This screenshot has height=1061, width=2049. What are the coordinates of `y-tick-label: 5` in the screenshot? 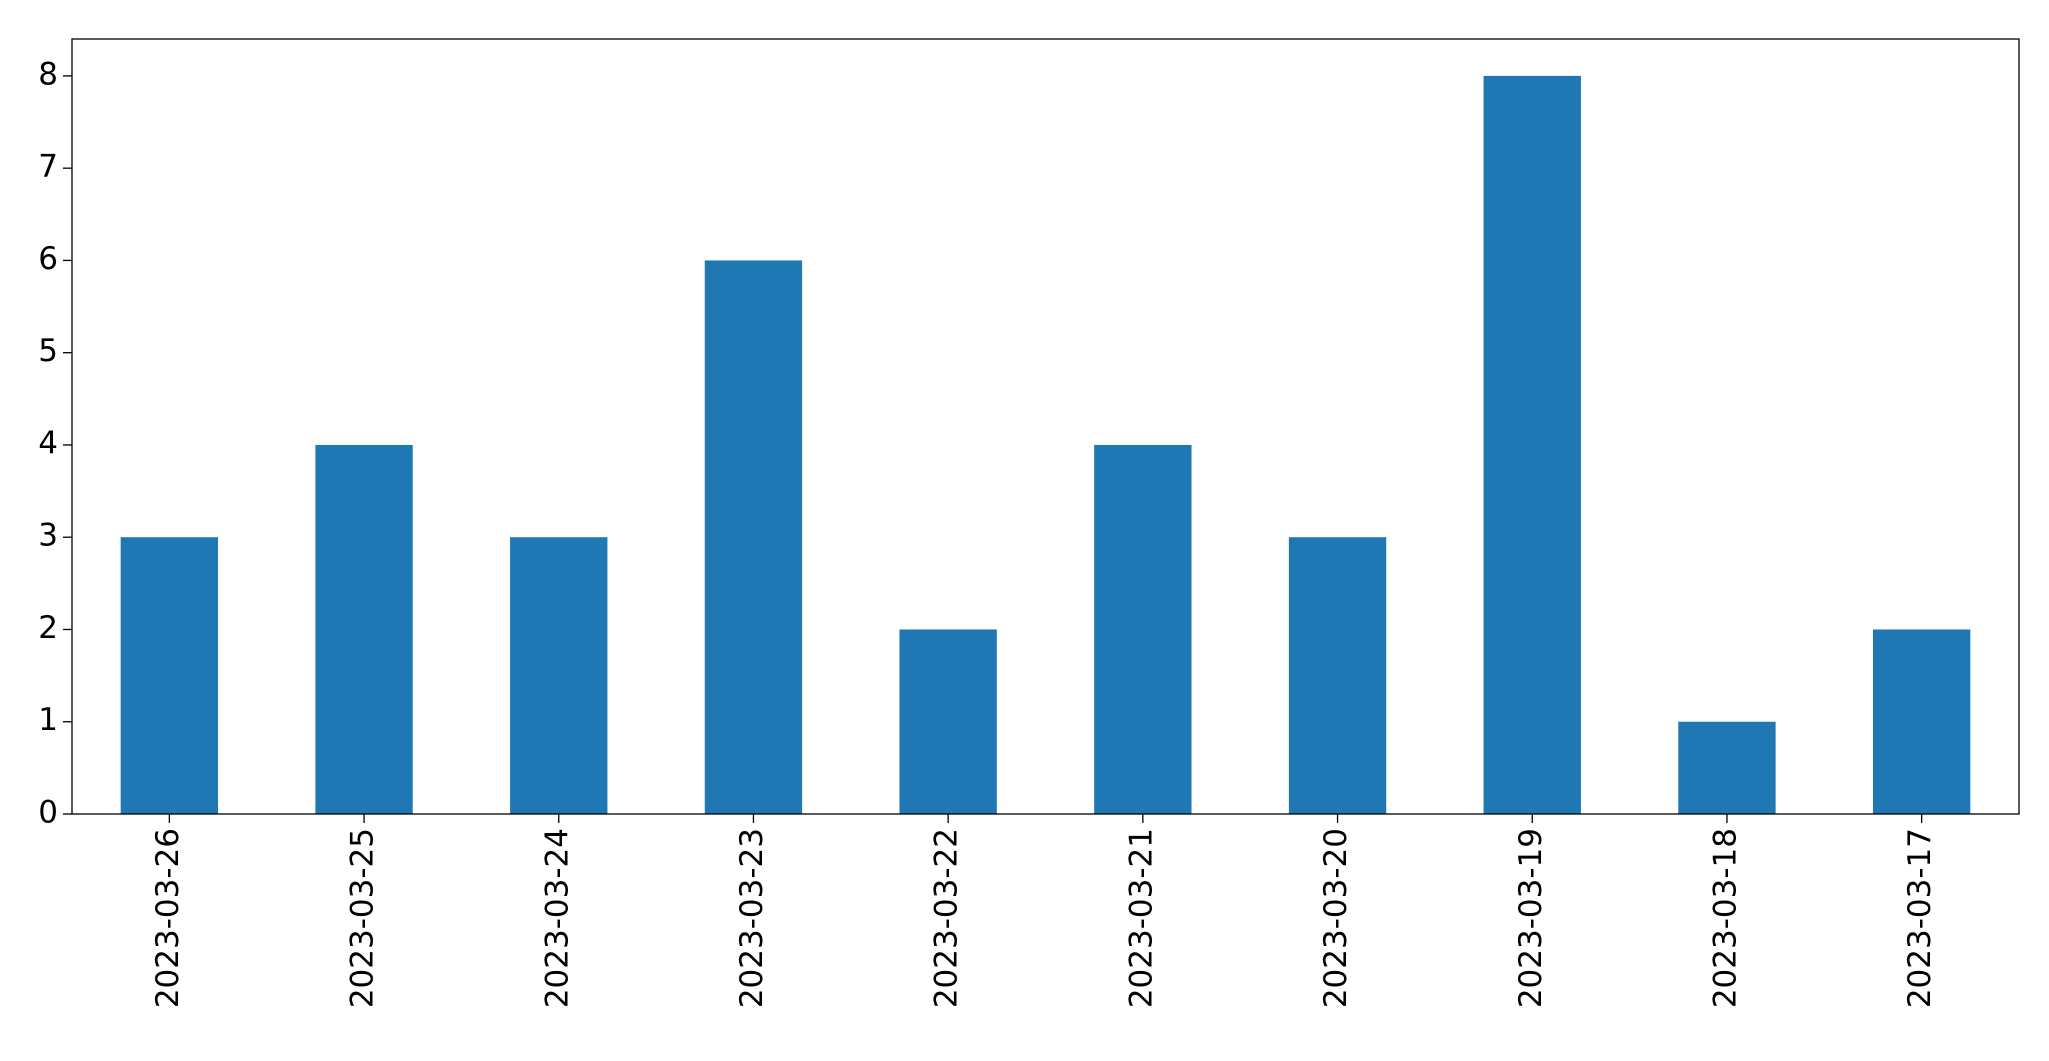 It's located at (48, 351).